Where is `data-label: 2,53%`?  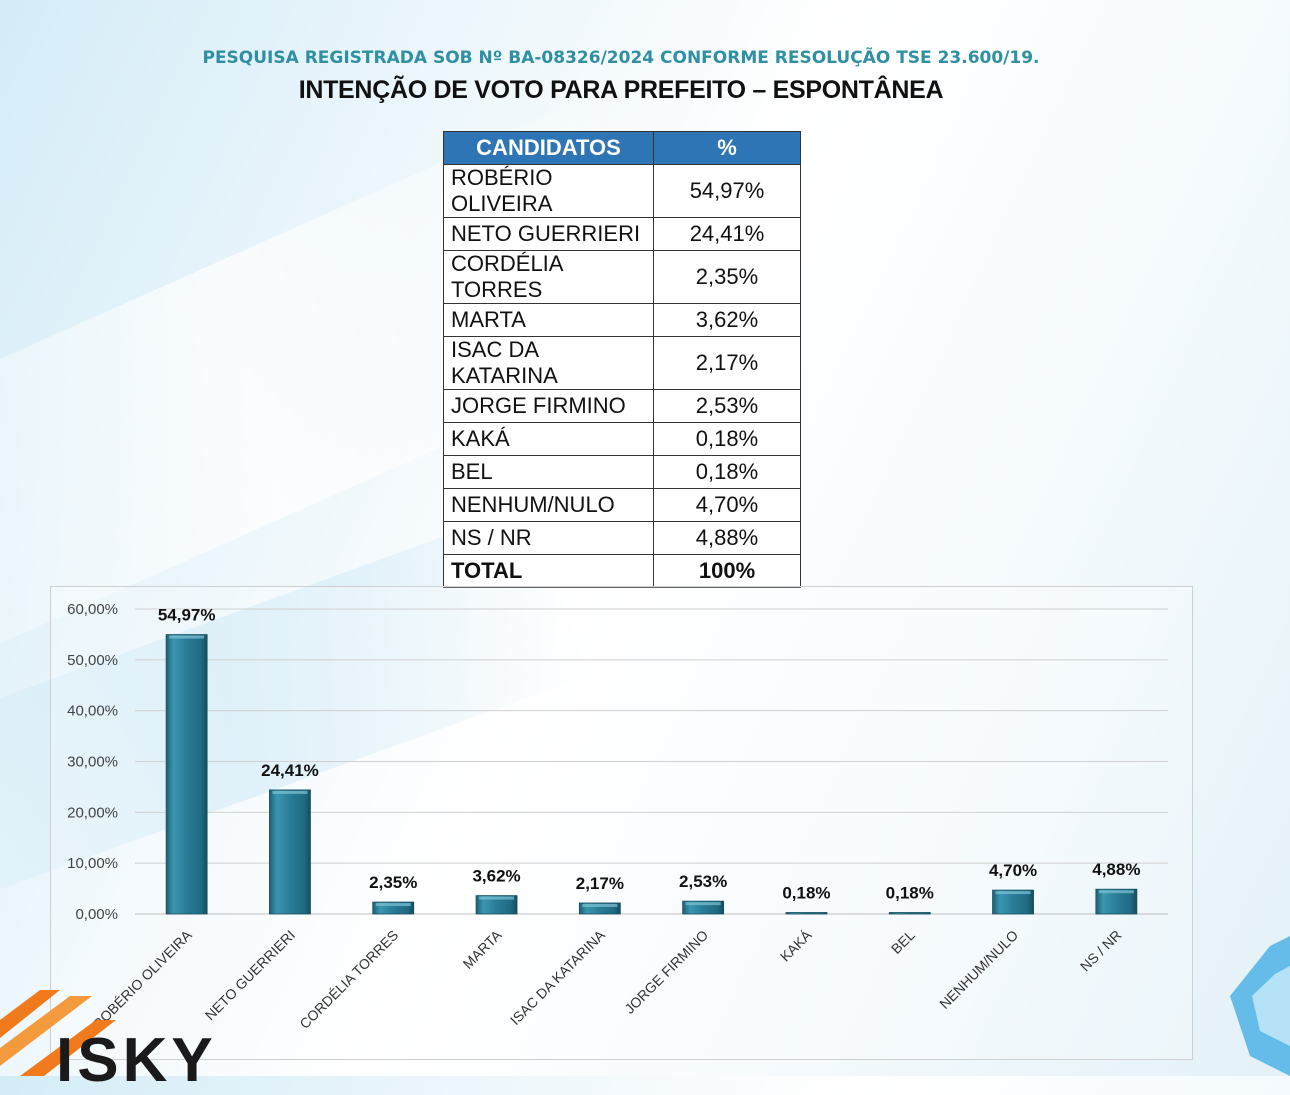
data-label: 2,53% is located at coordinates (703, 881).